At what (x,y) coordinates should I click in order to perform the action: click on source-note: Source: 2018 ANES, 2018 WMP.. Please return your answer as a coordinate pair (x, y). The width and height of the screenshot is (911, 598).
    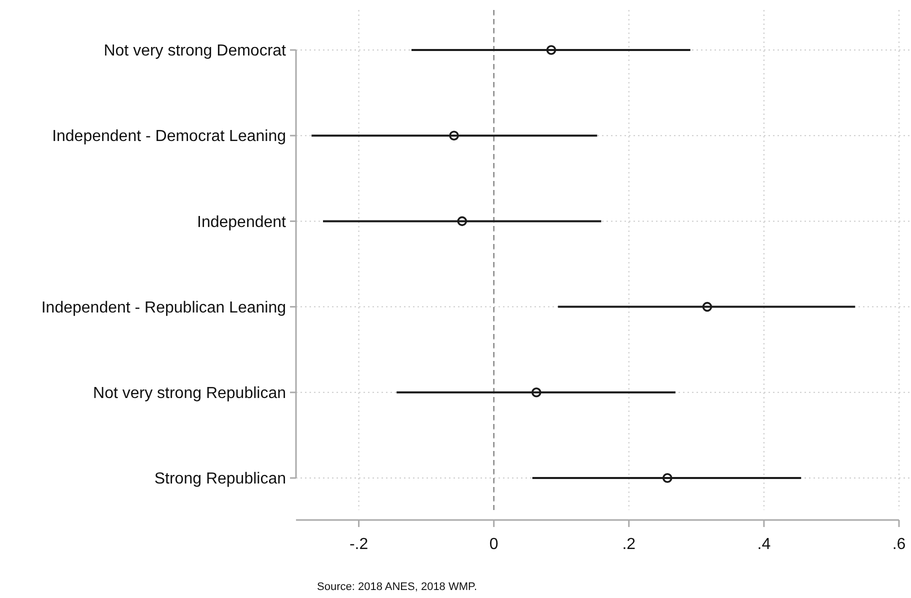
    Looking at the image, I should click on (397, 587).